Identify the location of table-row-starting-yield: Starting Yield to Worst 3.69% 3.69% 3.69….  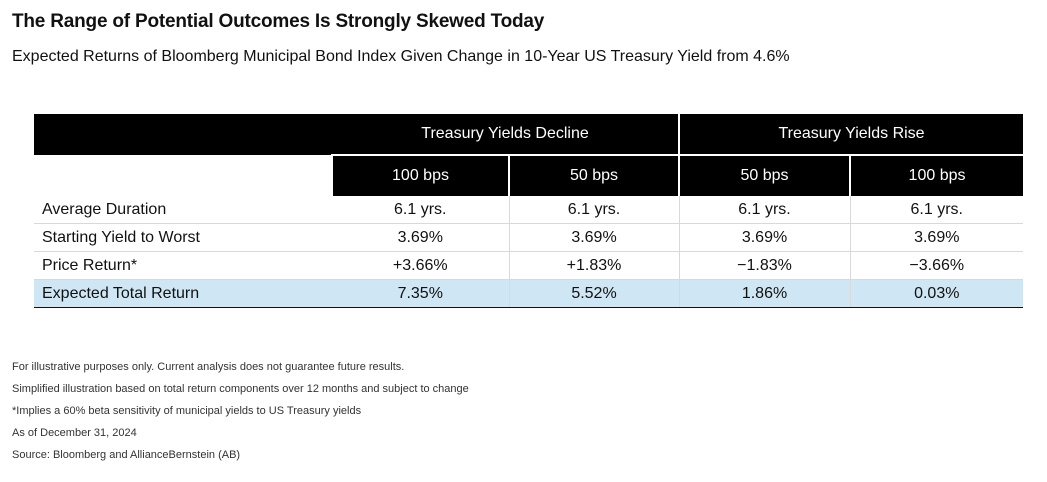
(529, 237).